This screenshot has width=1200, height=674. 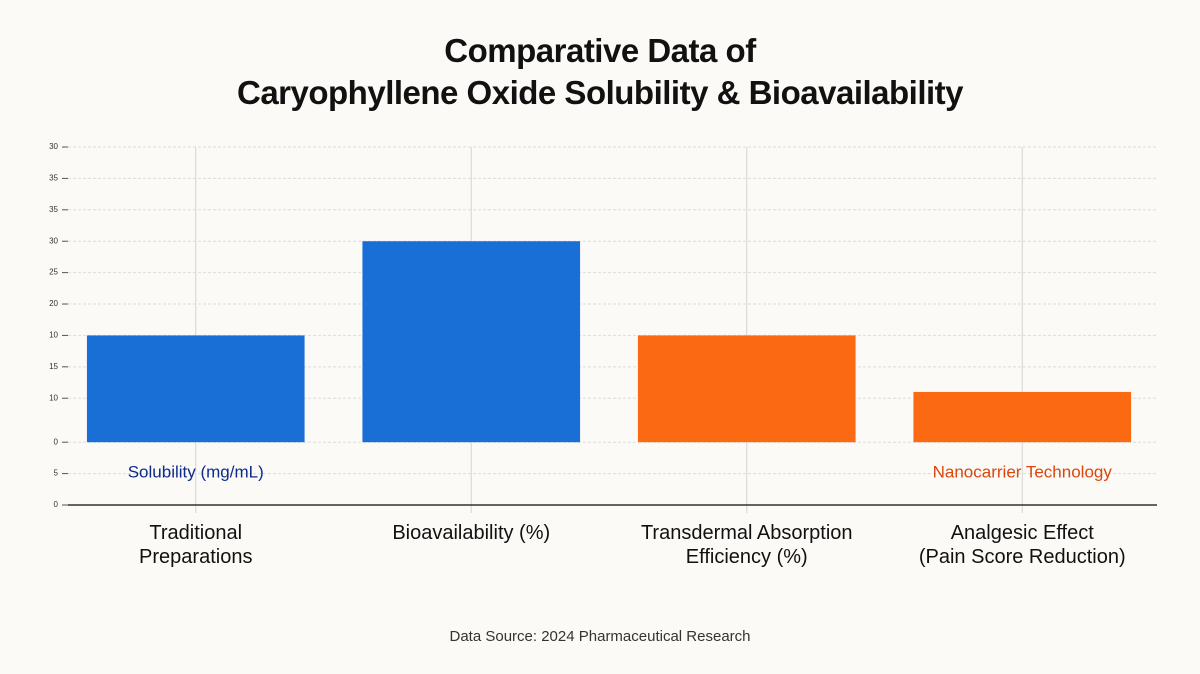 I want to click on y-tick-label: 5, so click(x=56, y=473).